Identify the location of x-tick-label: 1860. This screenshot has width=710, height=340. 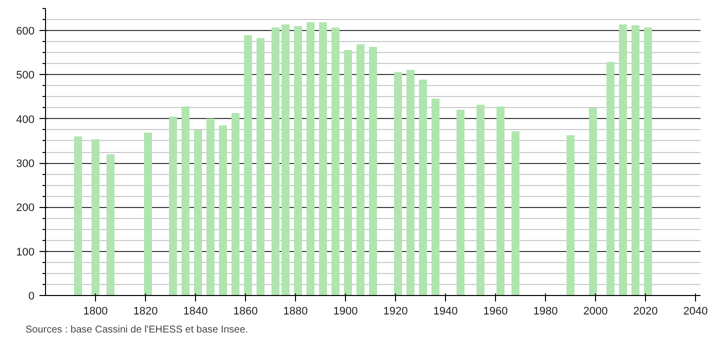
(245, 312).